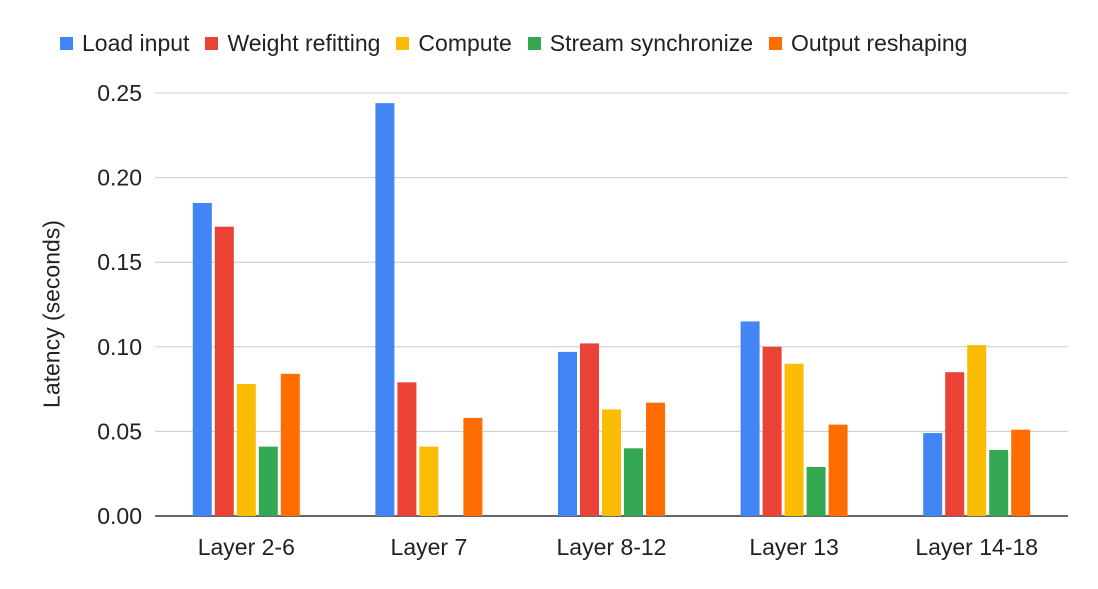 Image resolution: width=1098 pixels, height=589 pixels. What do you see at coordinates (119, 347) in the screenshot?
I see `y-tick-label: 0.10` at bounding box center [119, 347].